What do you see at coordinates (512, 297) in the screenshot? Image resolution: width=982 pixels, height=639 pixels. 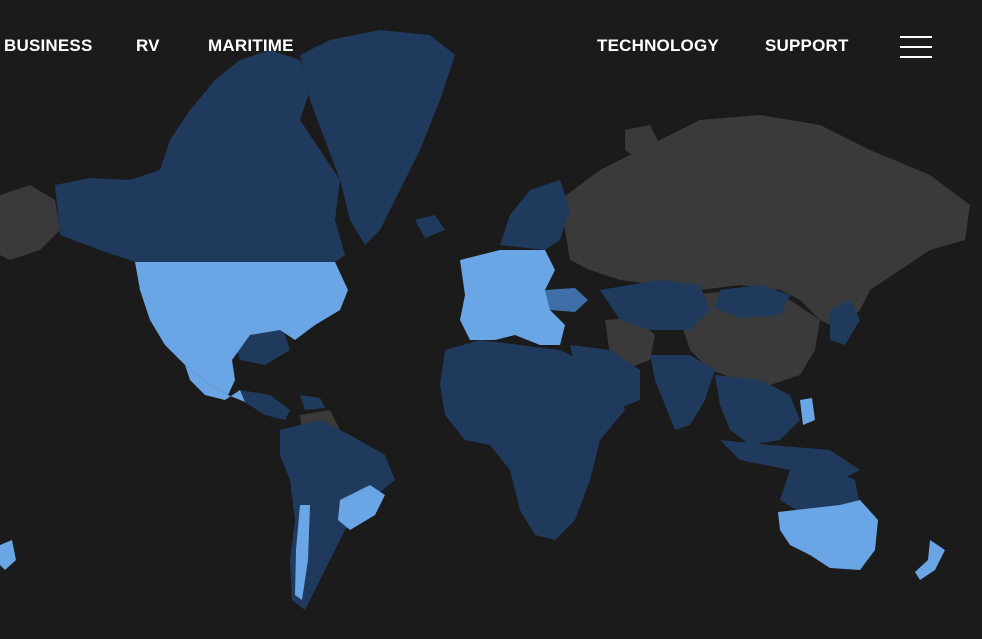 I see `europe-region` at bounding box center [512, 297].